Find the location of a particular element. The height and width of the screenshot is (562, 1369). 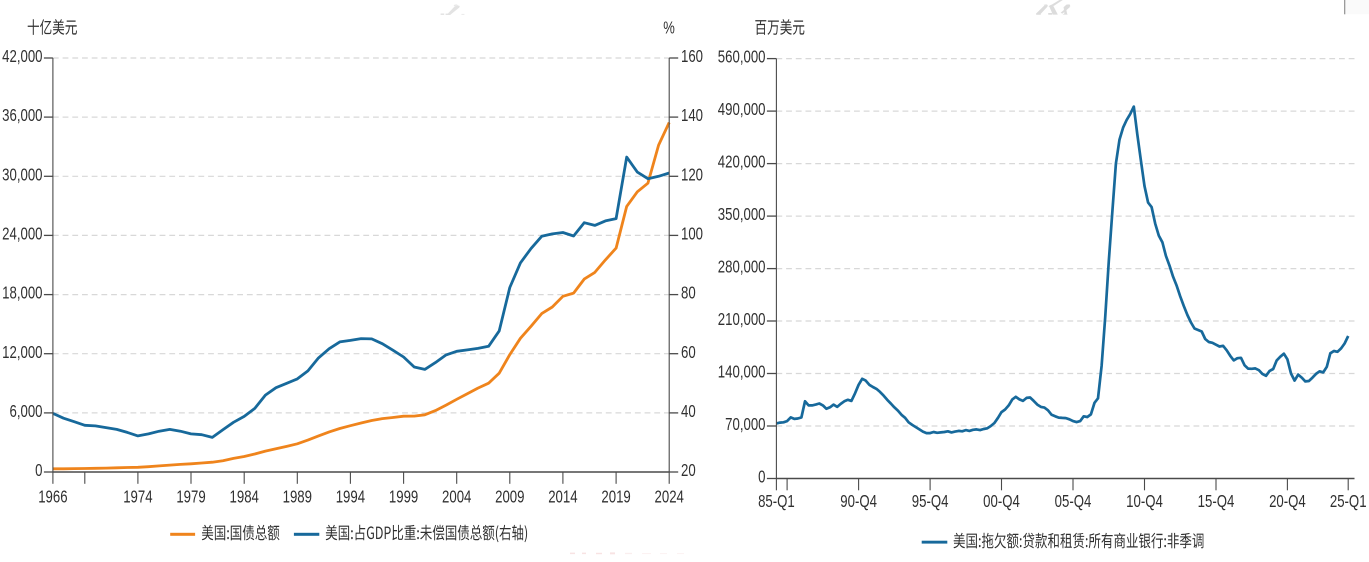

svg-text: 95-Q4 is located at coordinates (930, 501).